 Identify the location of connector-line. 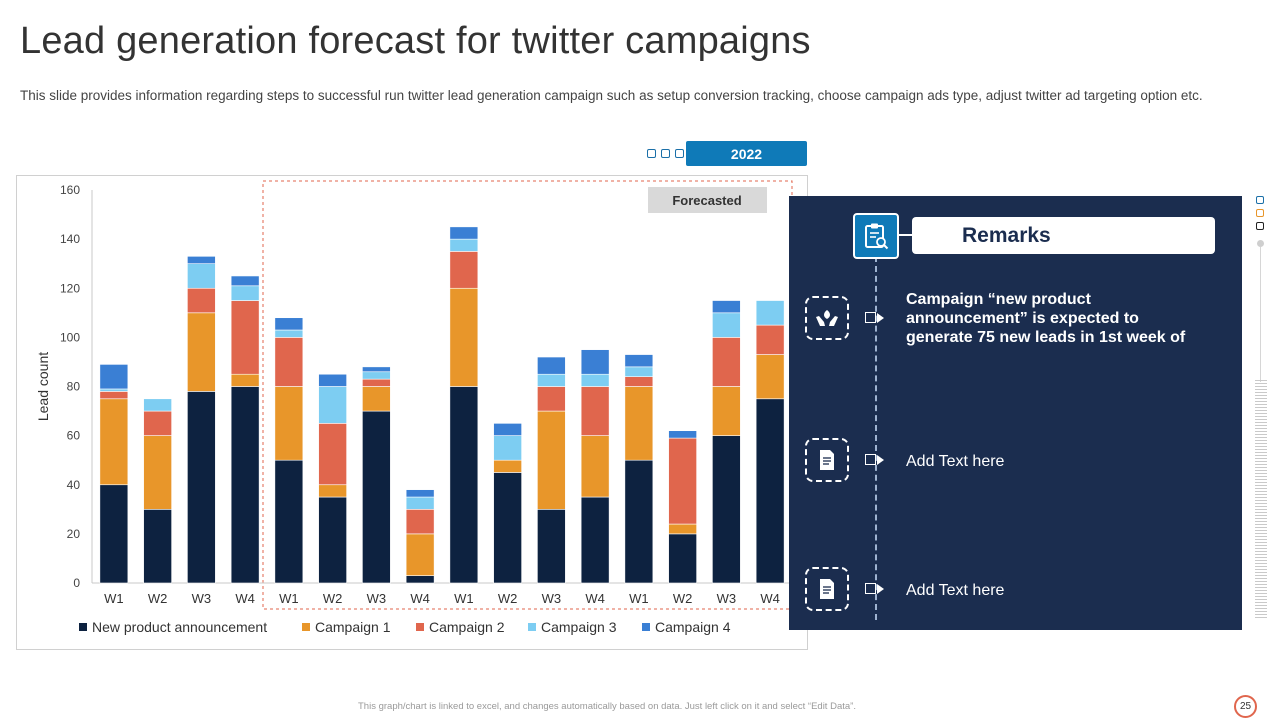
(906, 235).